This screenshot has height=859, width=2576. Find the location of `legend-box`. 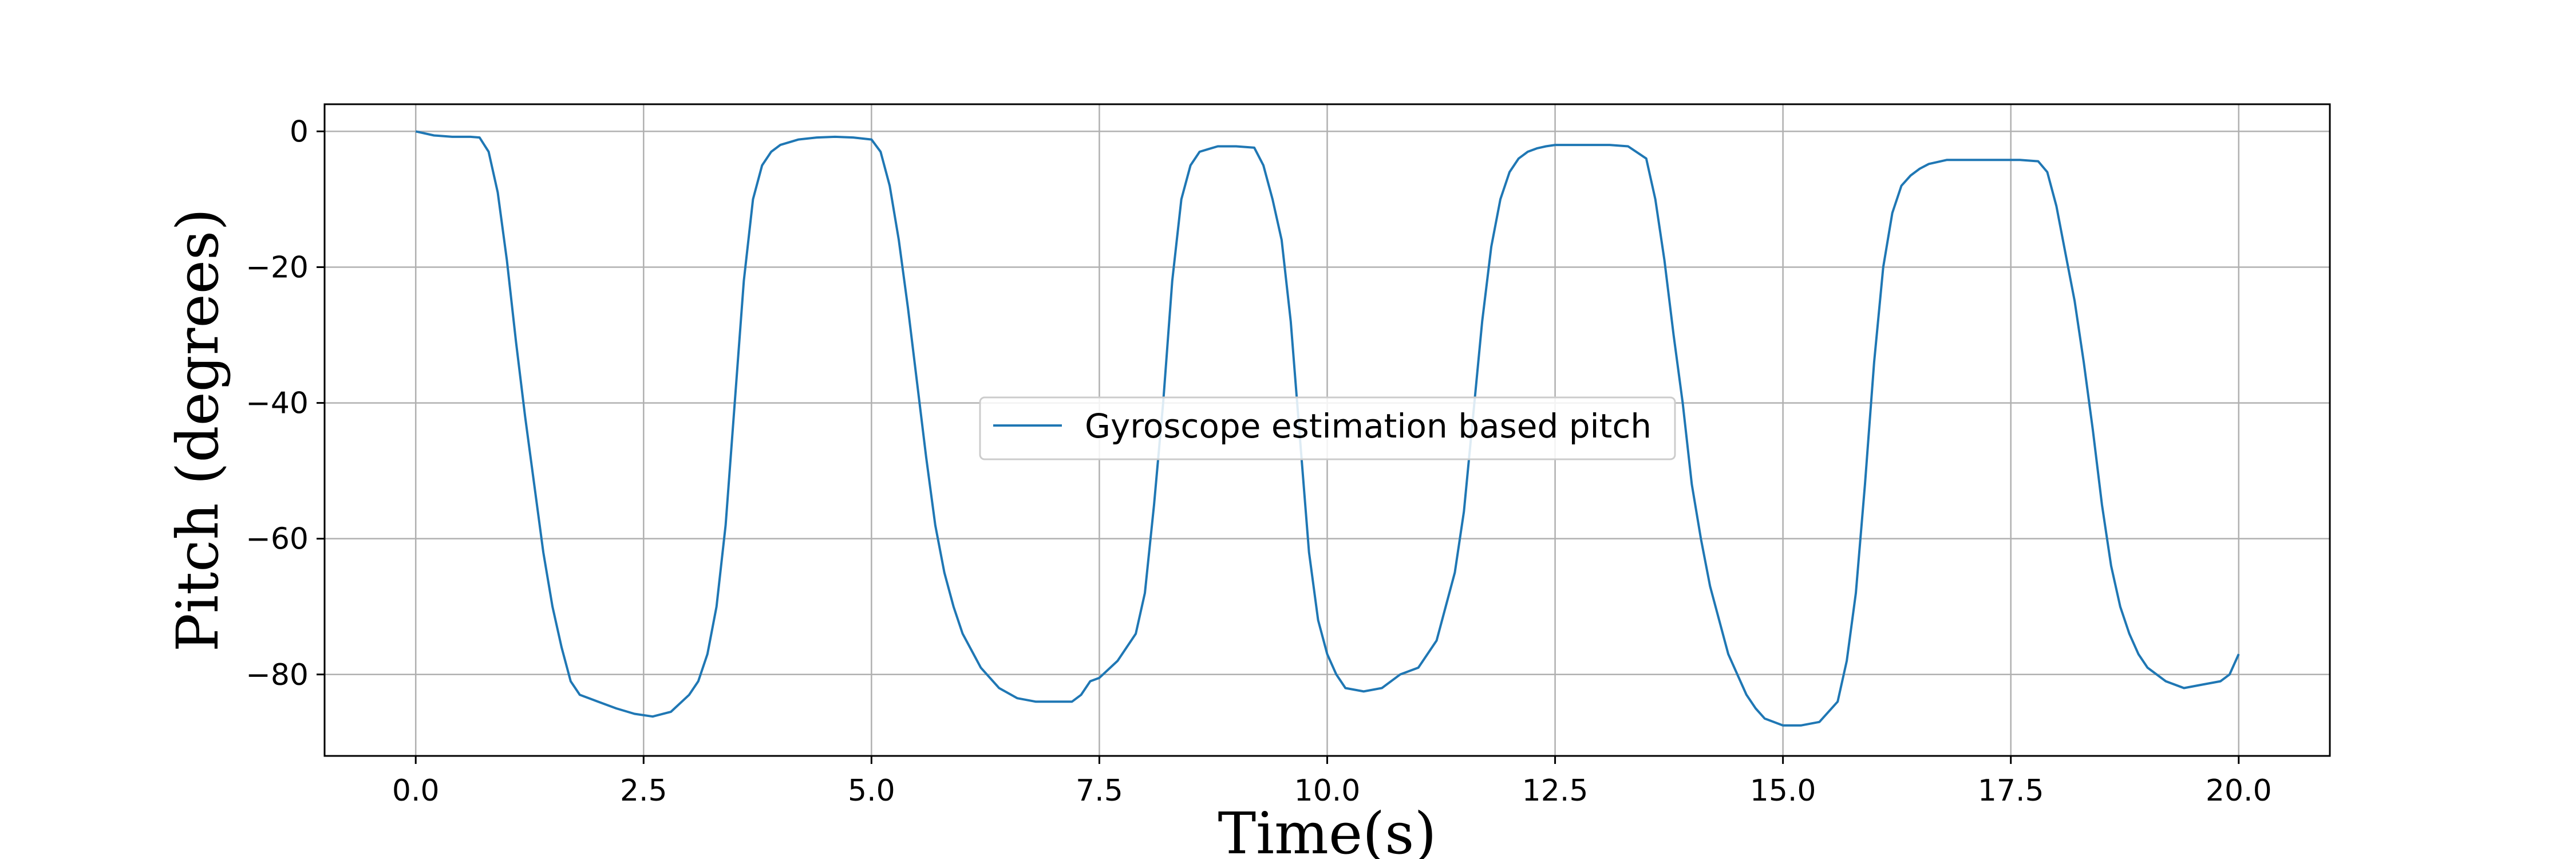

legend-box is located at coordinates (1327, 428).